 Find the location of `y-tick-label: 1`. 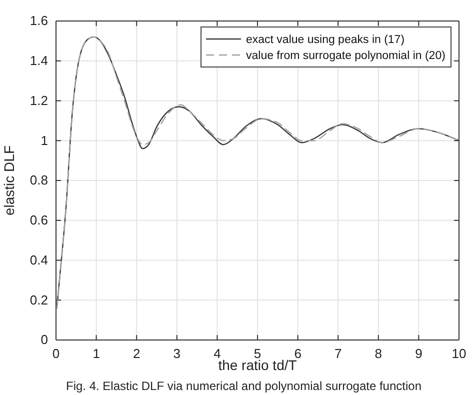

y-tick-label: 1 is located at coordinates (44, 140).